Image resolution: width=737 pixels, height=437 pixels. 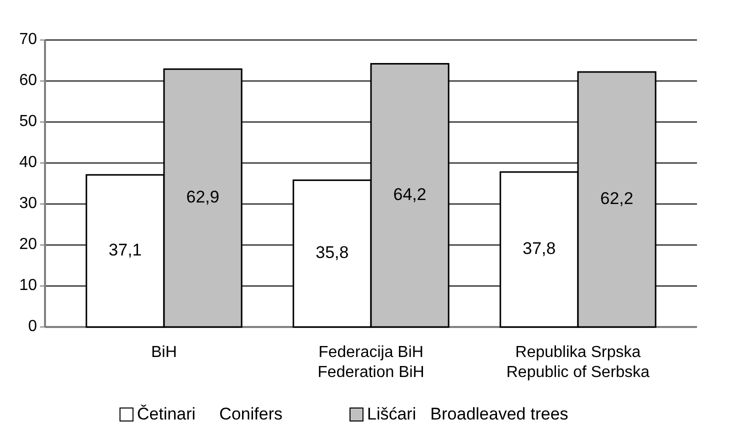 I want to click on y-tick-label: 10, so click(x=28, y=285).